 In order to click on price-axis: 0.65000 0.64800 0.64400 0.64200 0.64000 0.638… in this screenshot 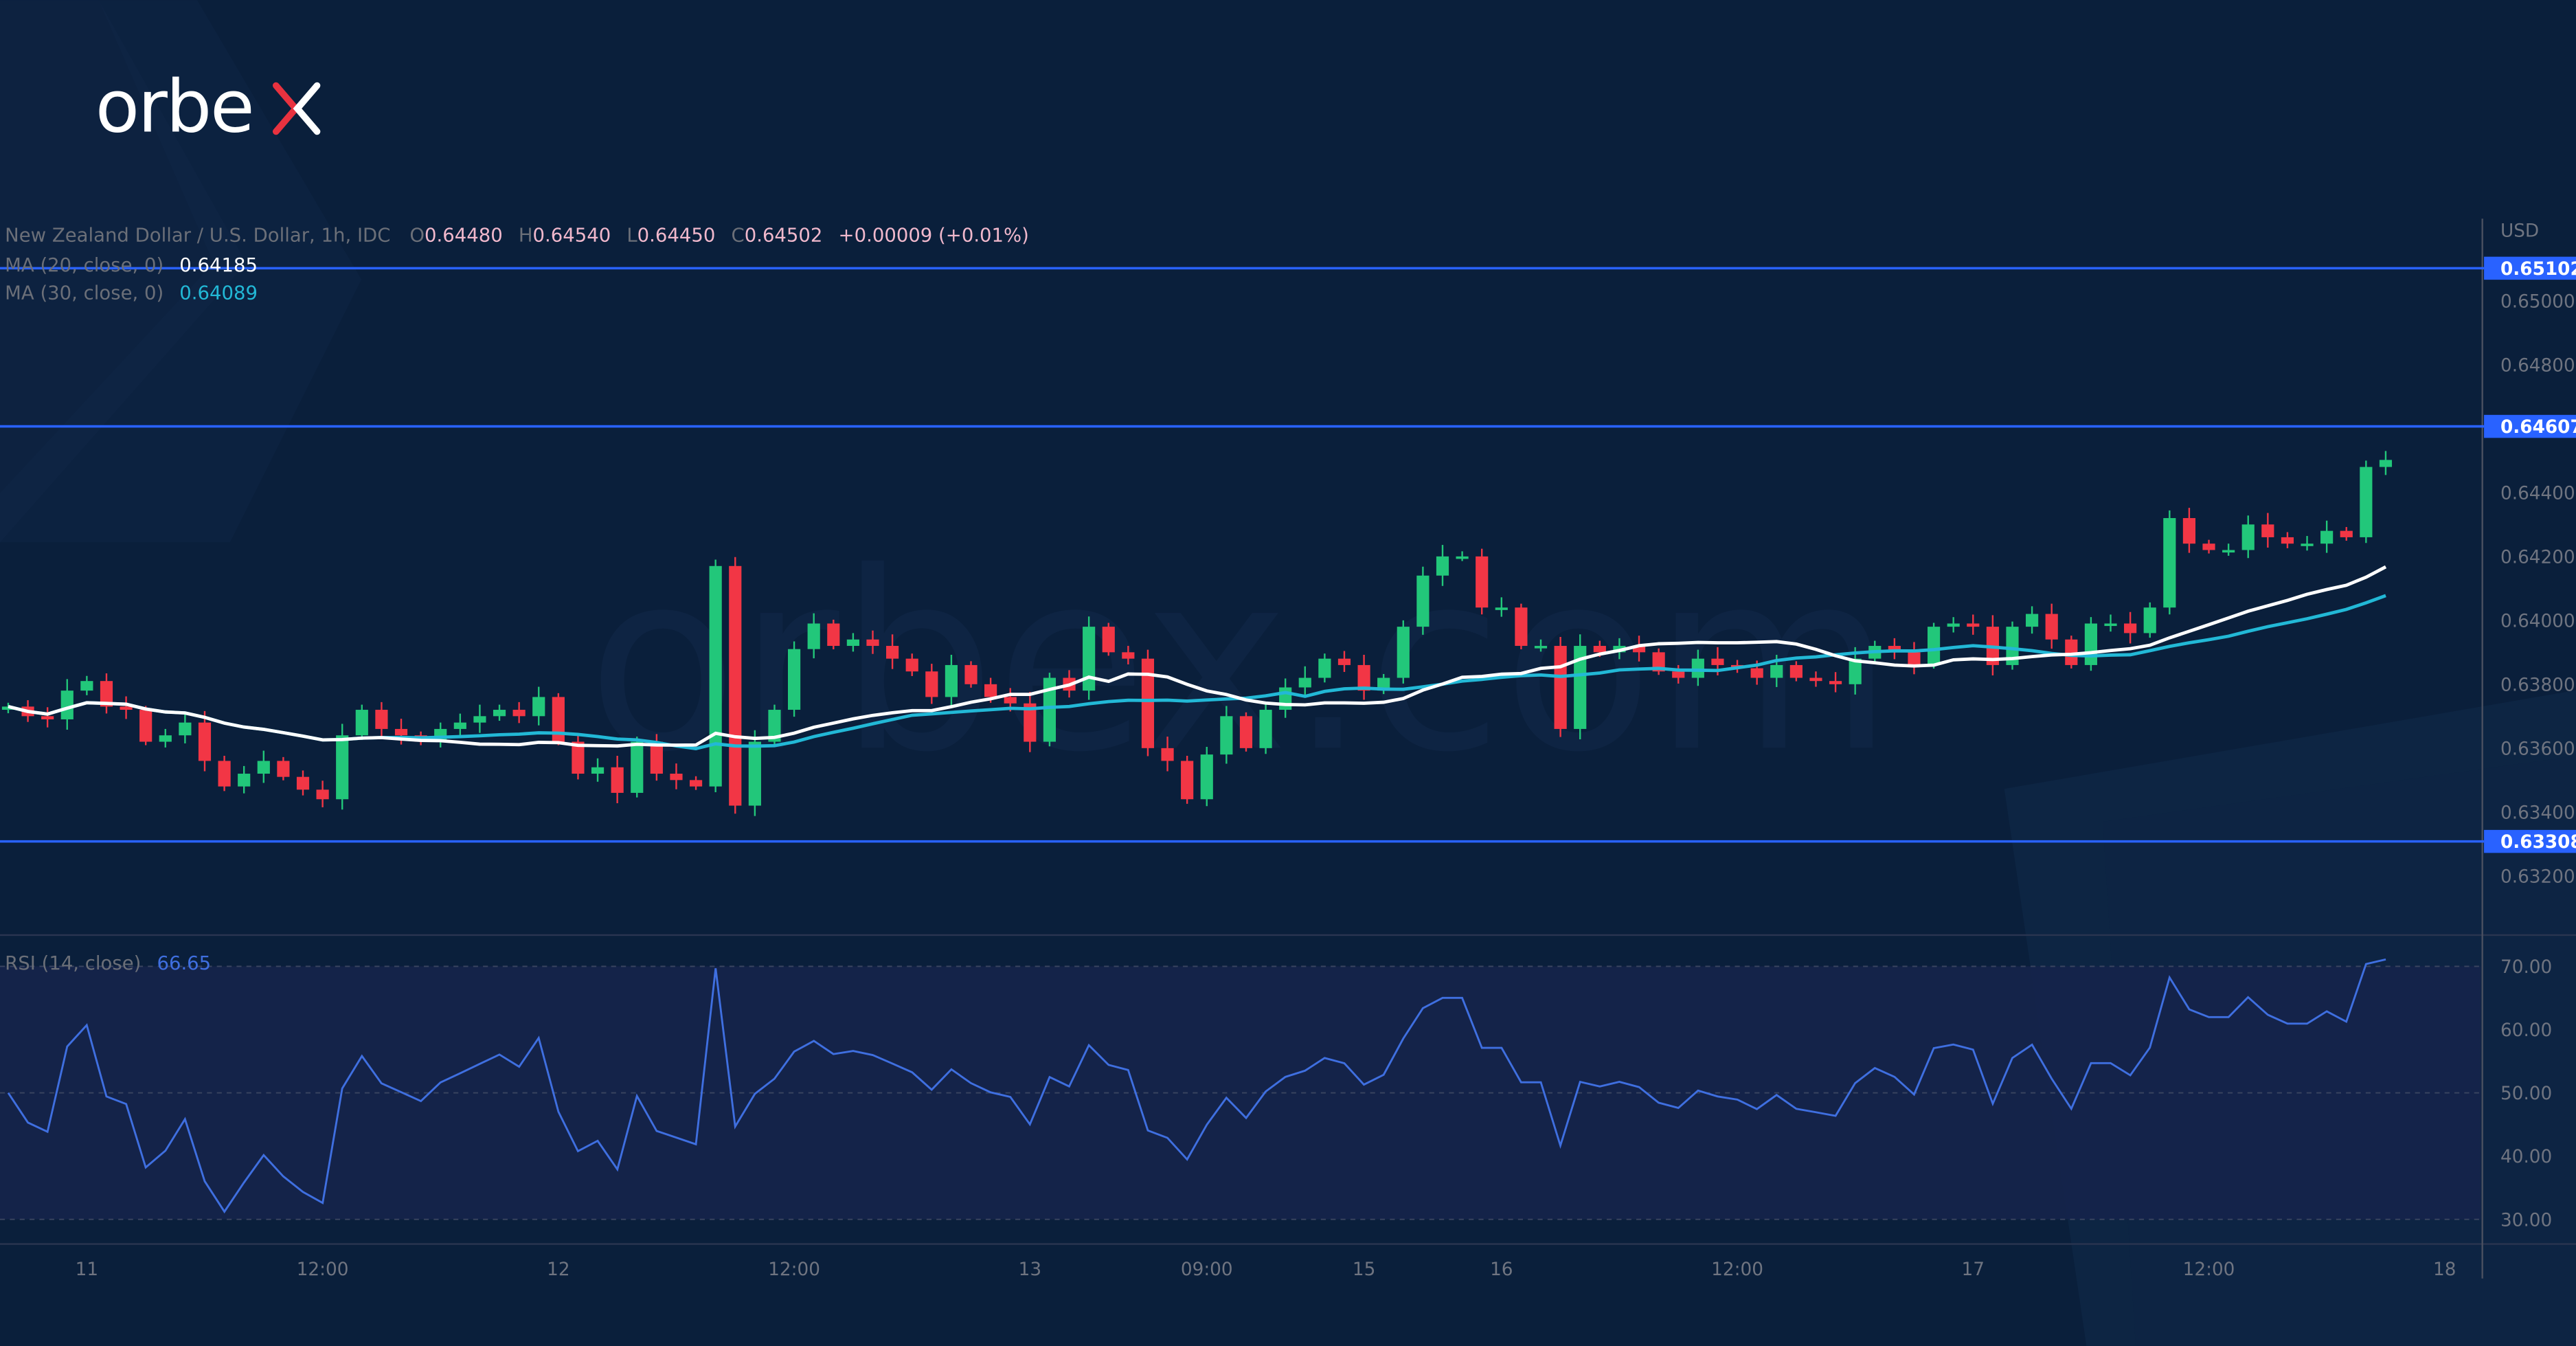, I will do `click(2537, 589)`.